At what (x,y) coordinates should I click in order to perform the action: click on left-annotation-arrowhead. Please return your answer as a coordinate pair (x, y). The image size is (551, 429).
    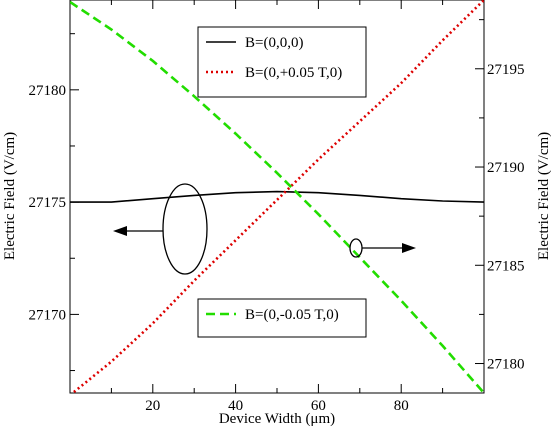
    Looking at the image, I should click on (120, 231).